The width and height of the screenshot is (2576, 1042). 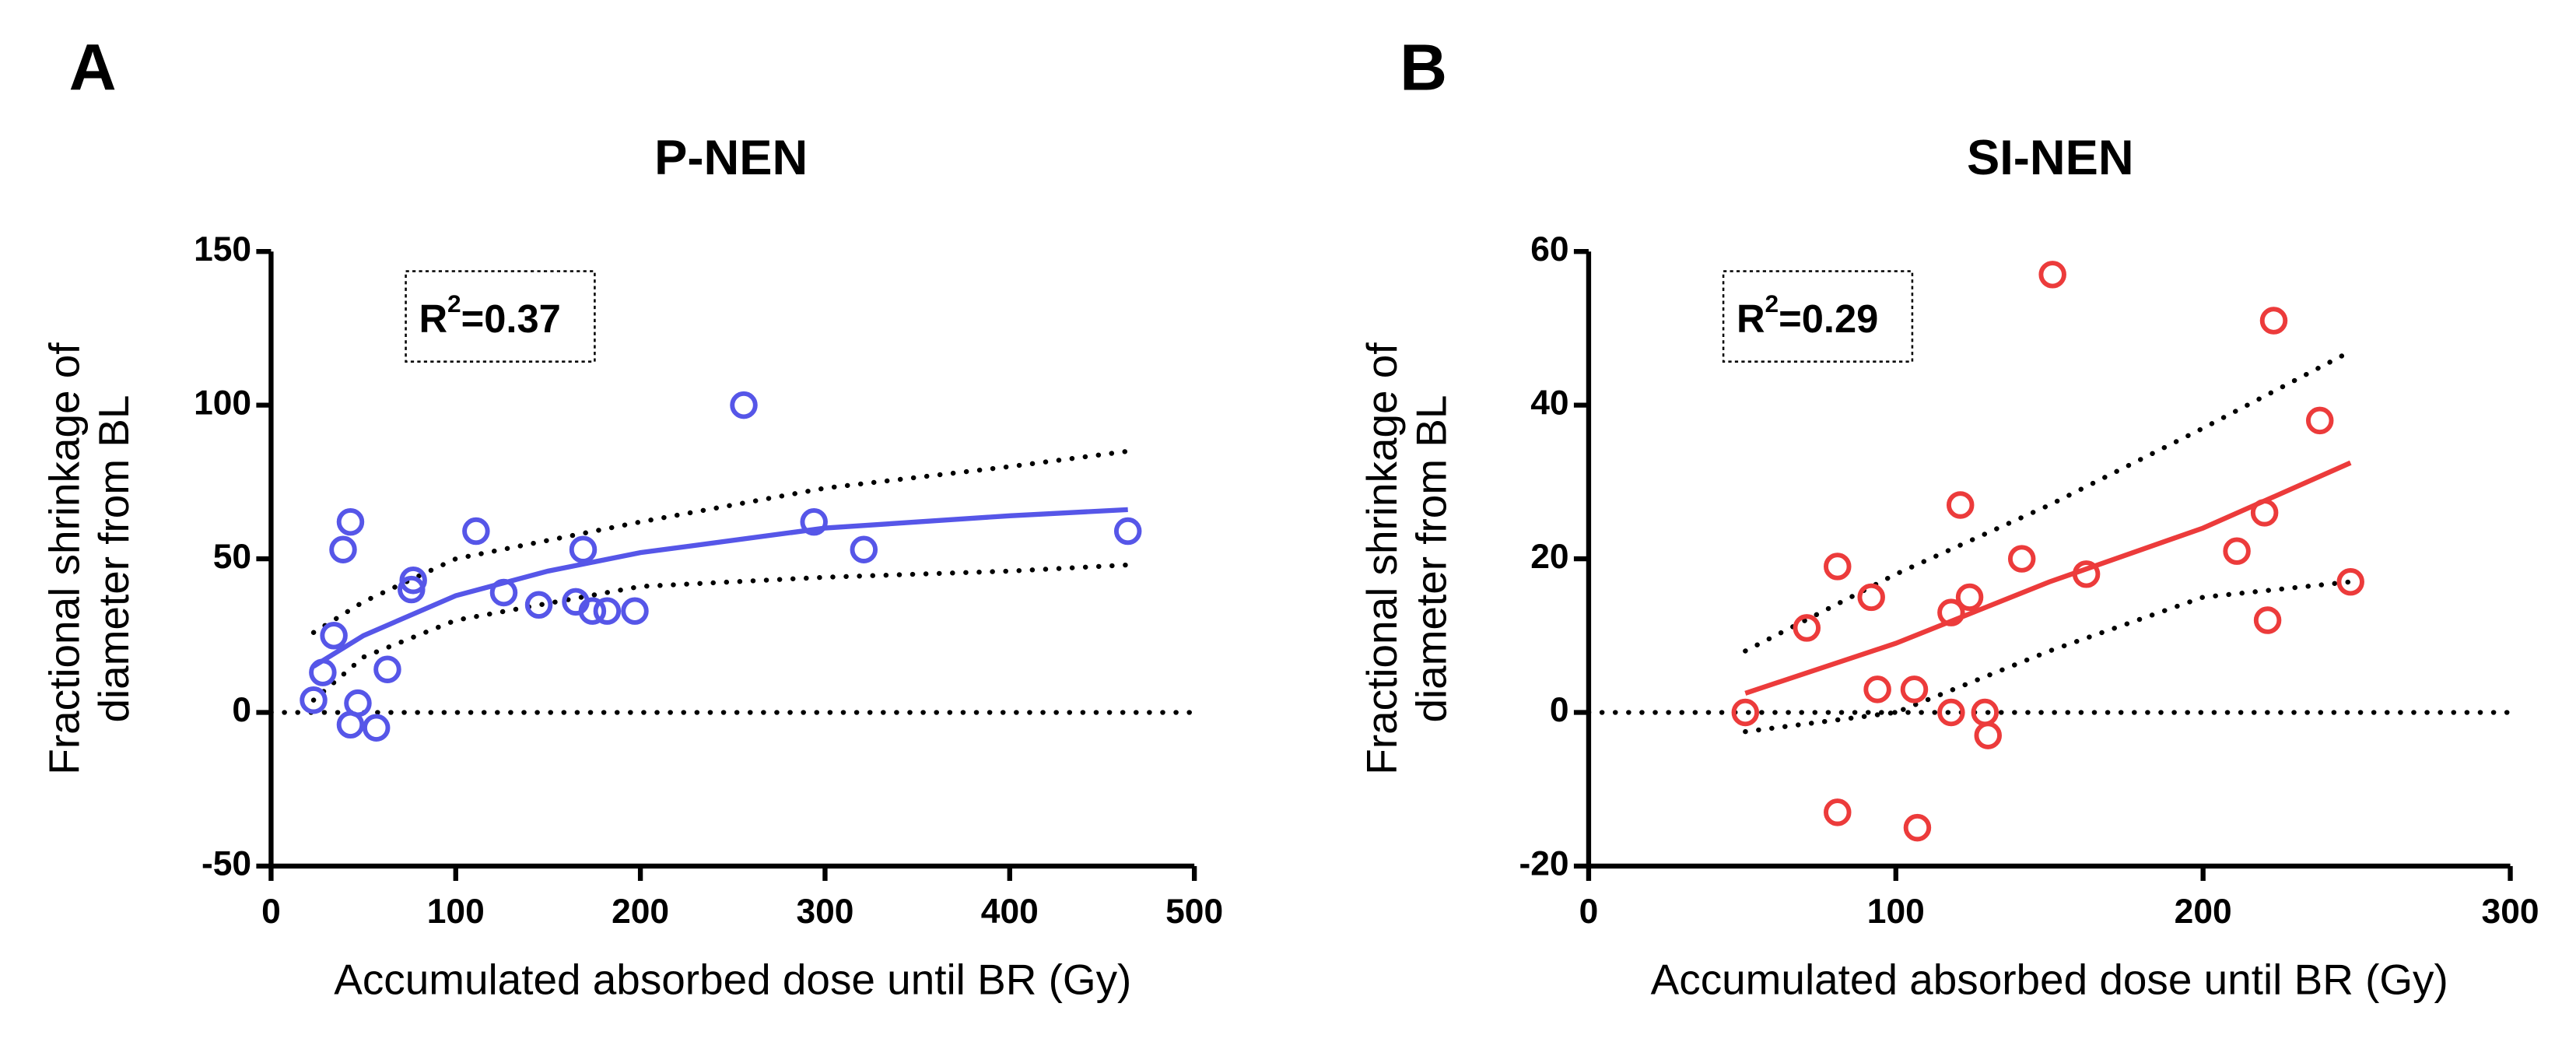 I want to click on x-tick-label: 400, so click(x=1010, y=912).